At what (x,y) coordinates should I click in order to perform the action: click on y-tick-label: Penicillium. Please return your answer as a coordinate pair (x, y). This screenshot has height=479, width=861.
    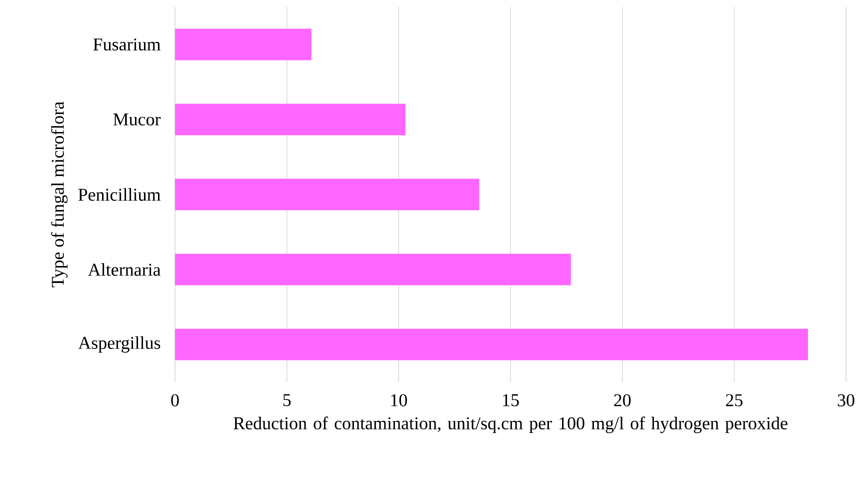
    Looking at the image, I should click on (119, 194).